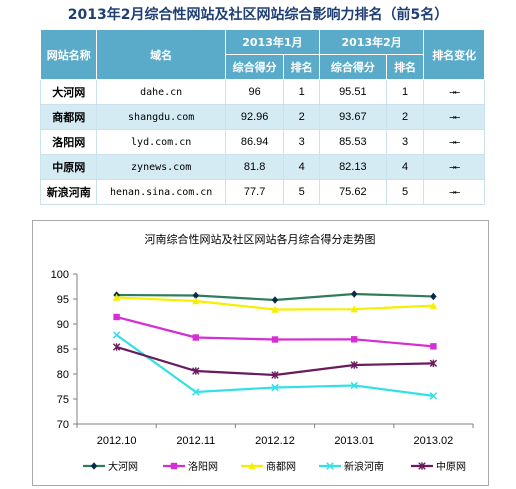 Image resolution: width=516 pixels, height=489 pixels. What do you see at coordinates (68, 92) in the screenshot?
I see `site-name: 大河网` at bounding box center [68, 92].